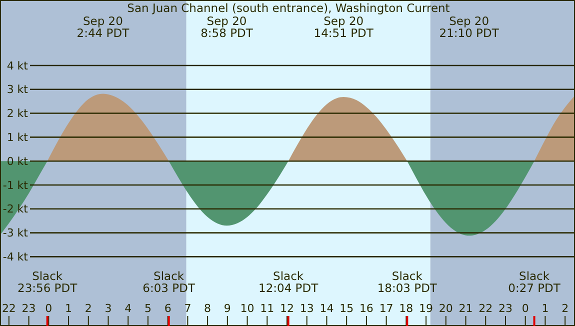  Describe the element at coordinates (307, 308) in the screenshot. I see `x-tick-label: 13` at that location.